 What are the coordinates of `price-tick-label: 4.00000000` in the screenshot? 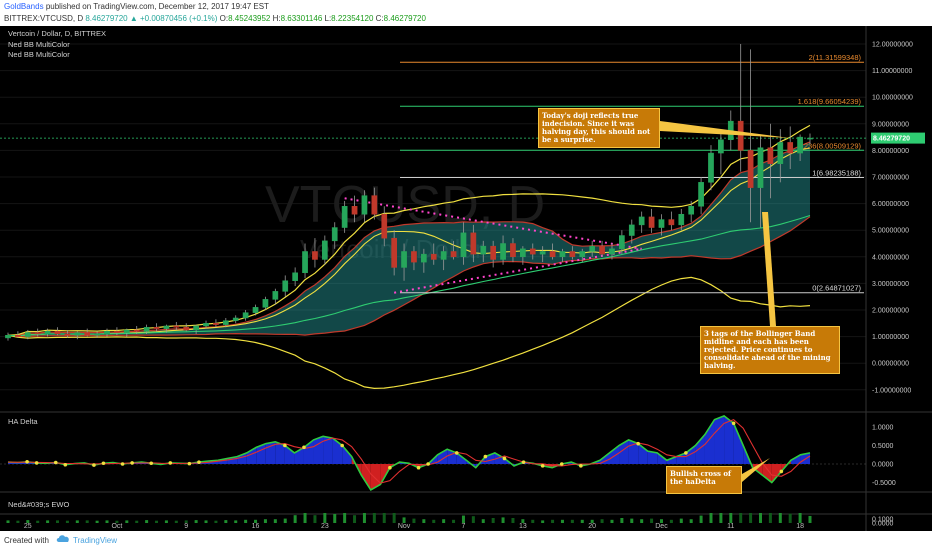 It's located at (890, 257).